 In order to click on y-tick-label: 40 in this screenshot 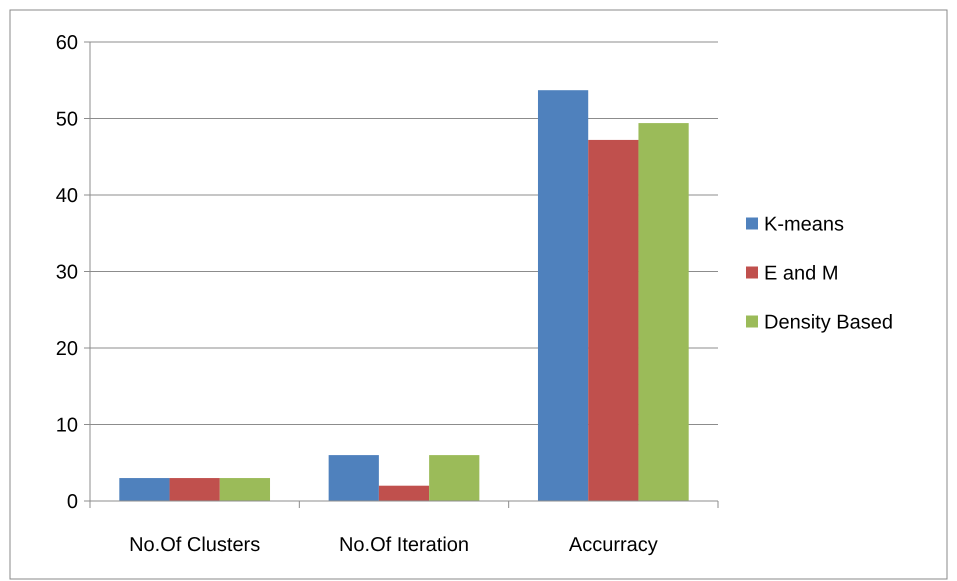, I will do `click(67, 196)`.